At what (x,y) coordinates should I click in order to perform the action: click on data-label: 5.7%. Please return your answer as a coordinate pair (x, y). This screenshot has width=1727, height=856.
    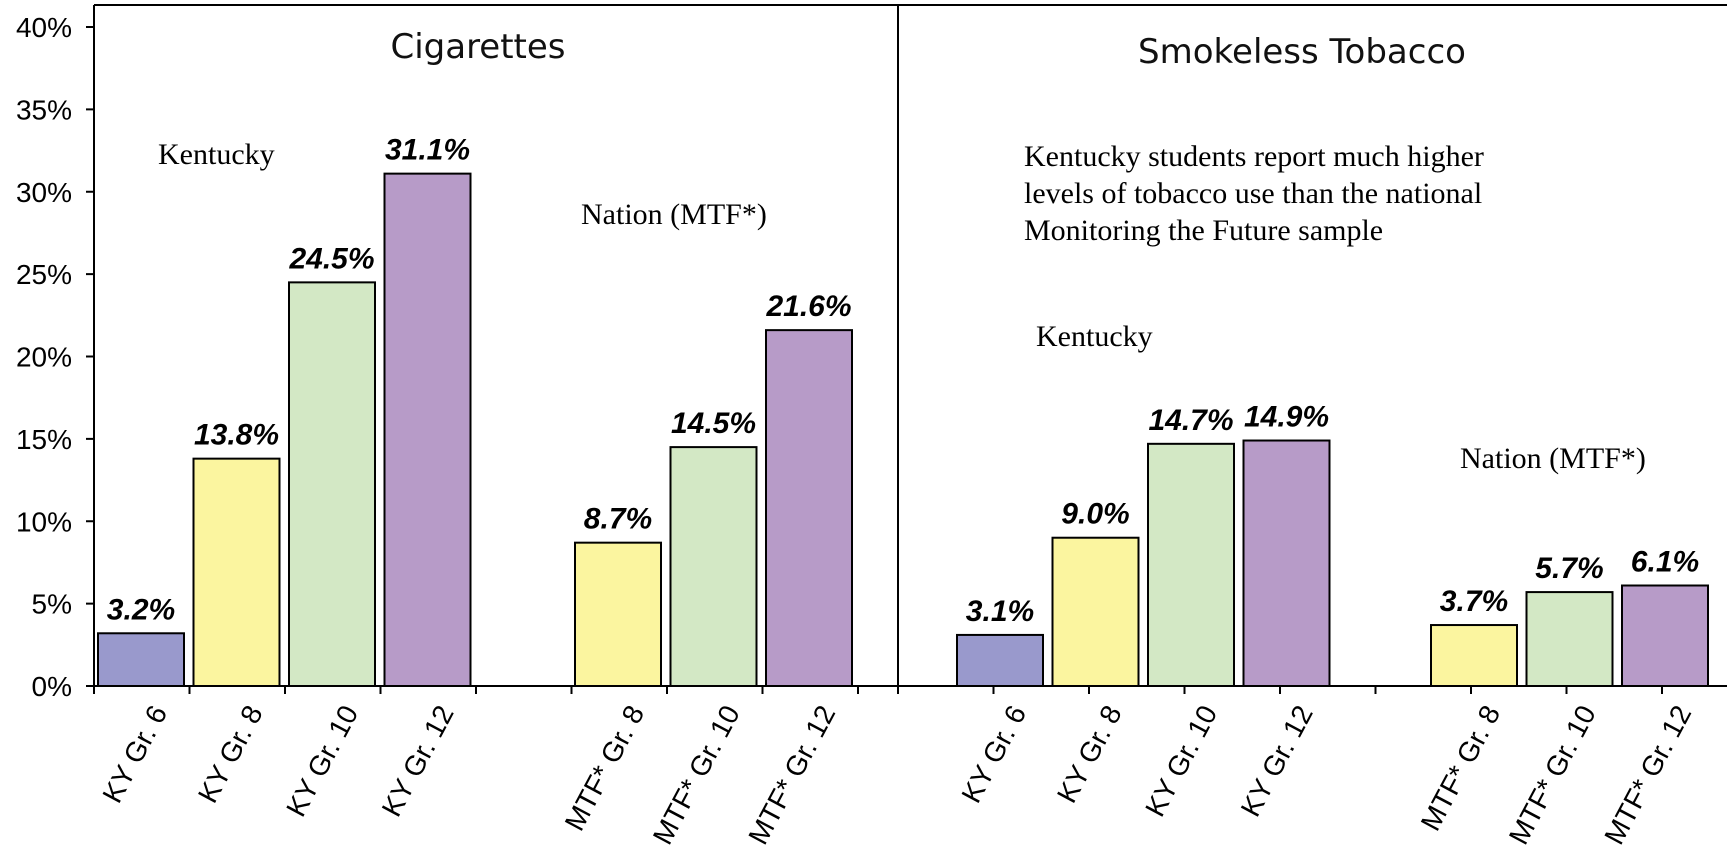
    Looking at the image, I should click on (1569, 568).